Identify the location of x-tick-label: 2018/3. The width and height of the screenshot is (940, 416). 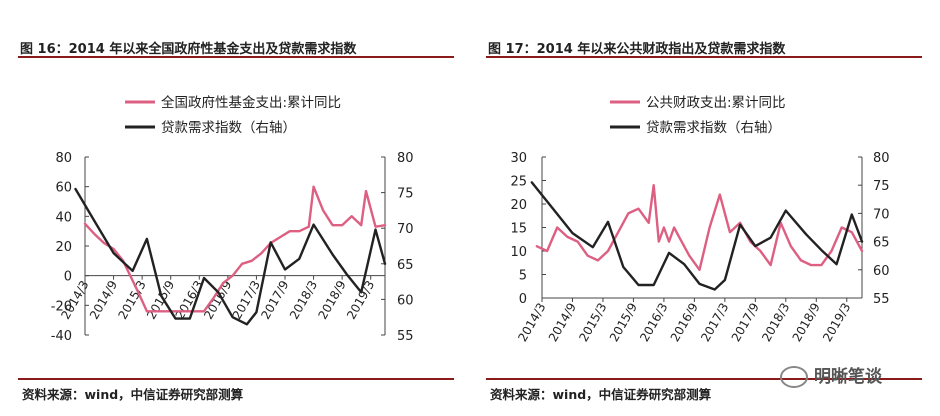
(775, 323).